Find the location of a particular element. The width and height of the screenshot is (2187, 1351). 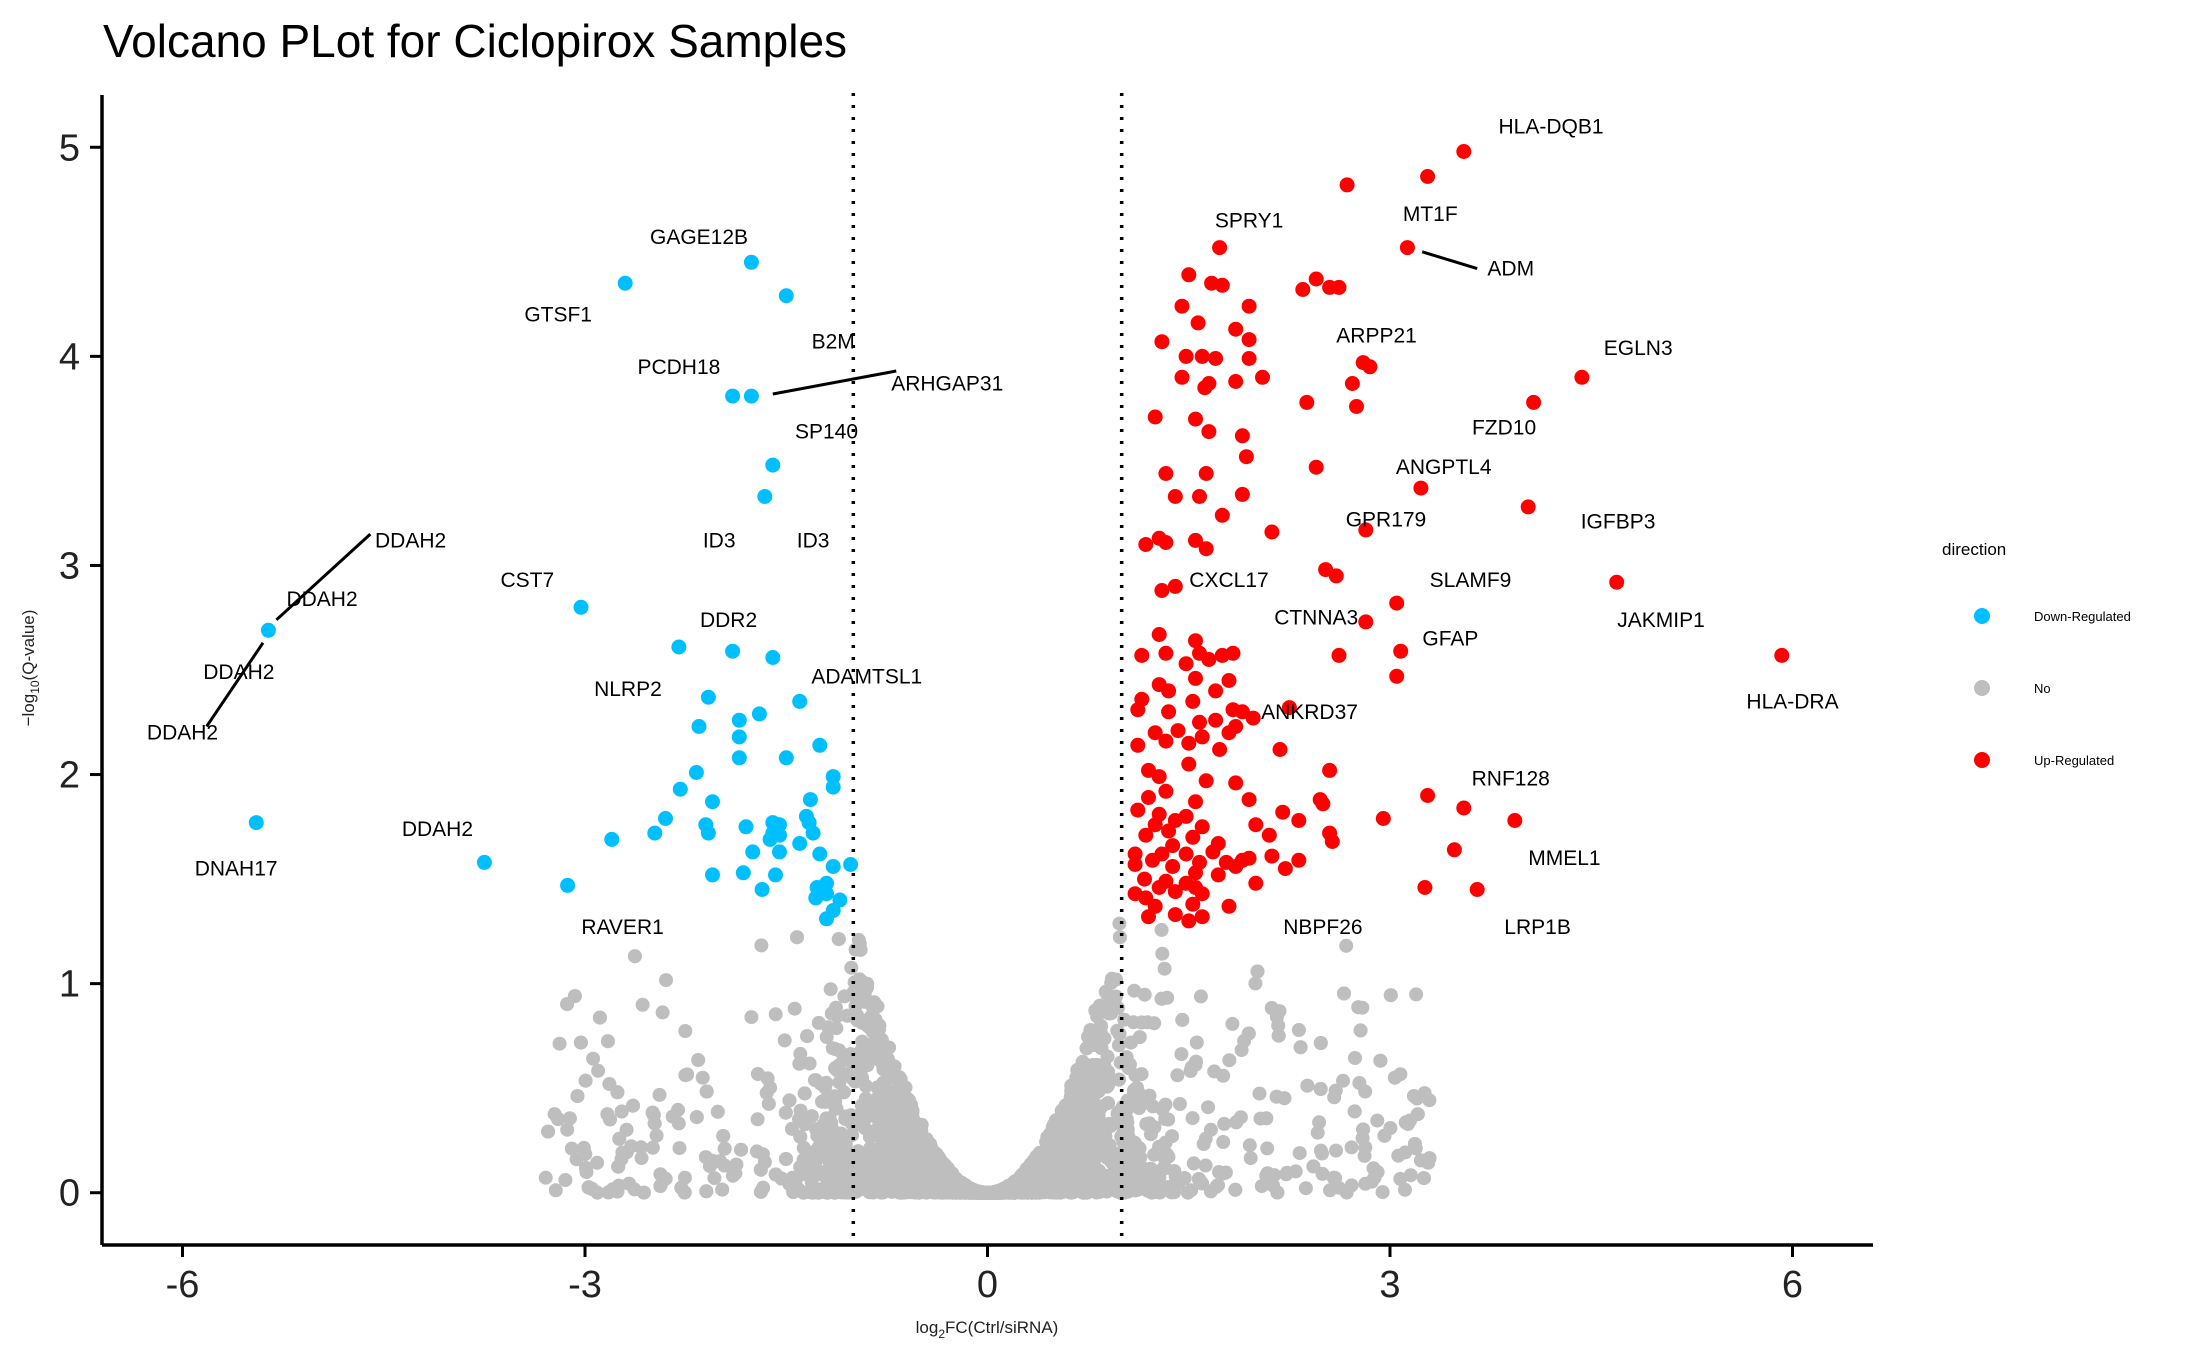

y-tick-label: 2 is located at coordinates (69, 776).